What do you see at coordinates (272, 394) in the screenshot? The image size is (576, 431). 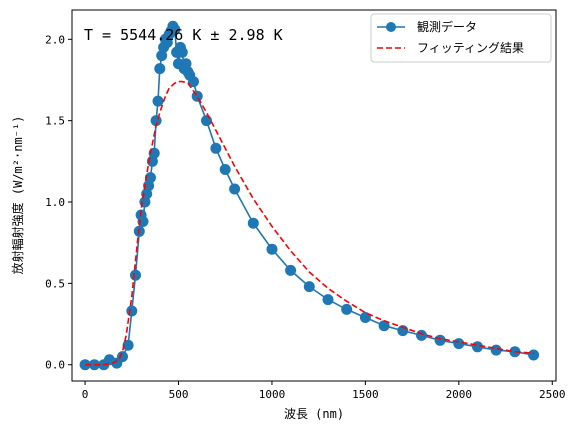 I see `x-tick-label: 1000` at bounding box center [272, 394].